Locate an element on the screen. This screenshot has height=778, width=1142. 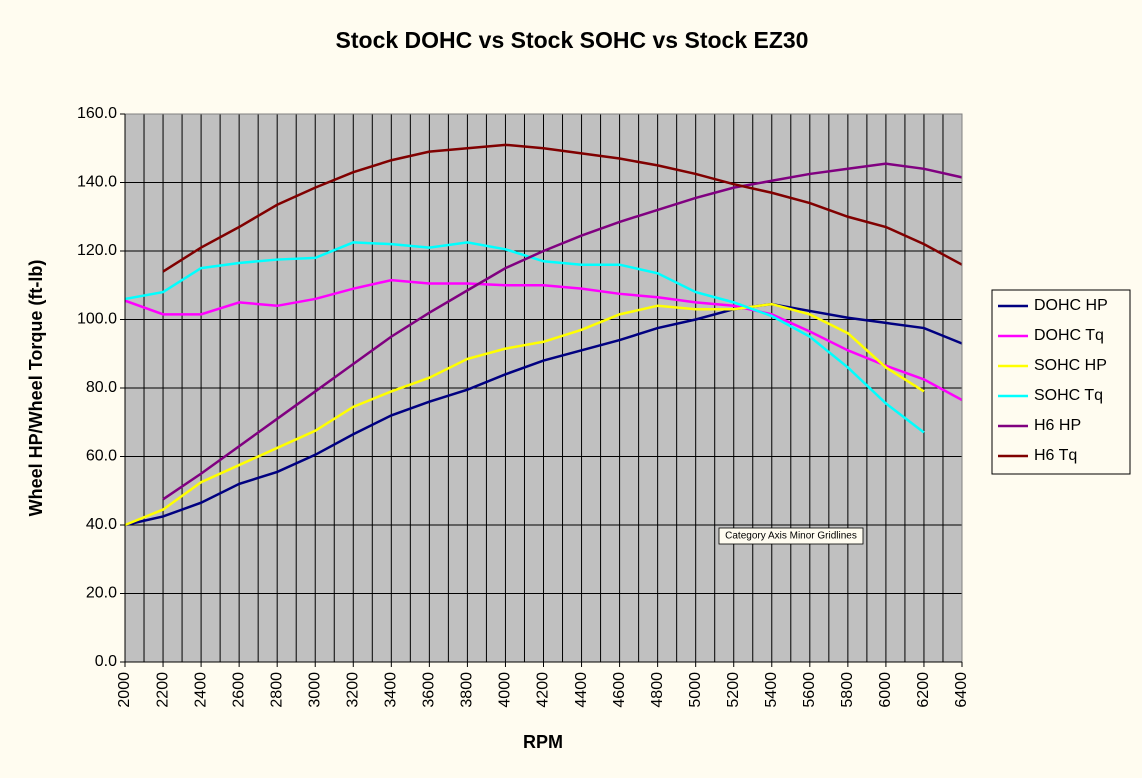
x-tick-label: 5000 is located at coordinates (695, 690).